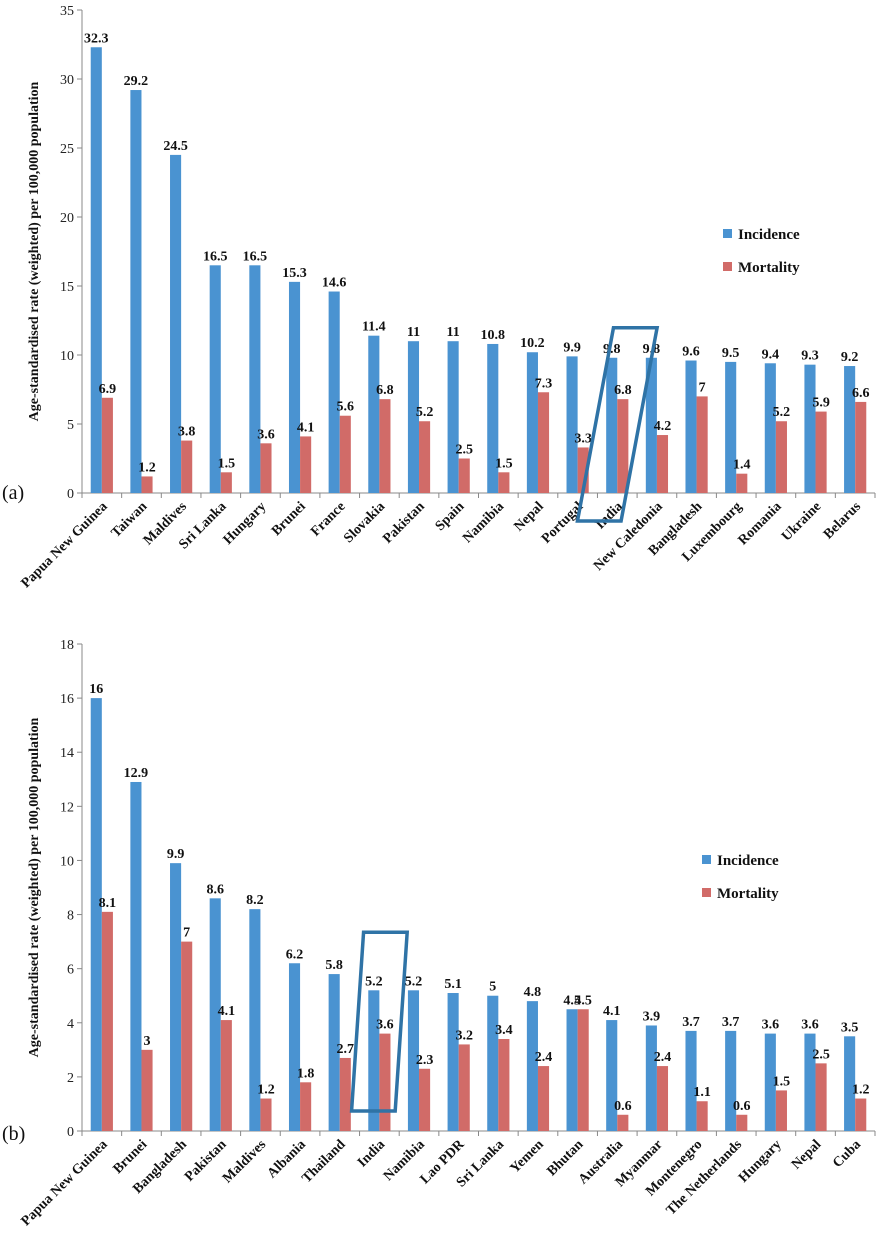  I want to click on category-label: Brunei, so click(289, 519).